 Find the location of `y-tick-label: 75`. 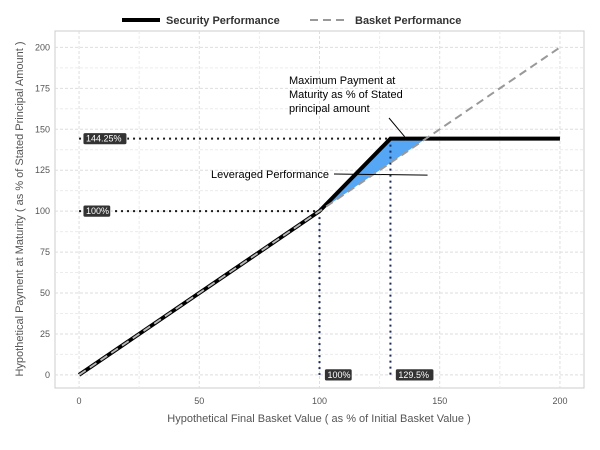

y-tick-label: 75 is located at coordinates (45, 252).